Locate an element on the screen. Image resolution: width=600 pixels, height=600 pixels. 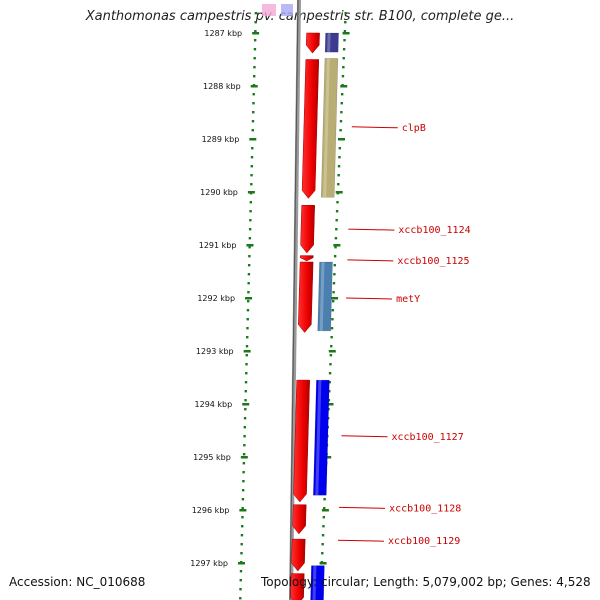
gene-label: xccb100_1127 is located at coordinates (427, 437).